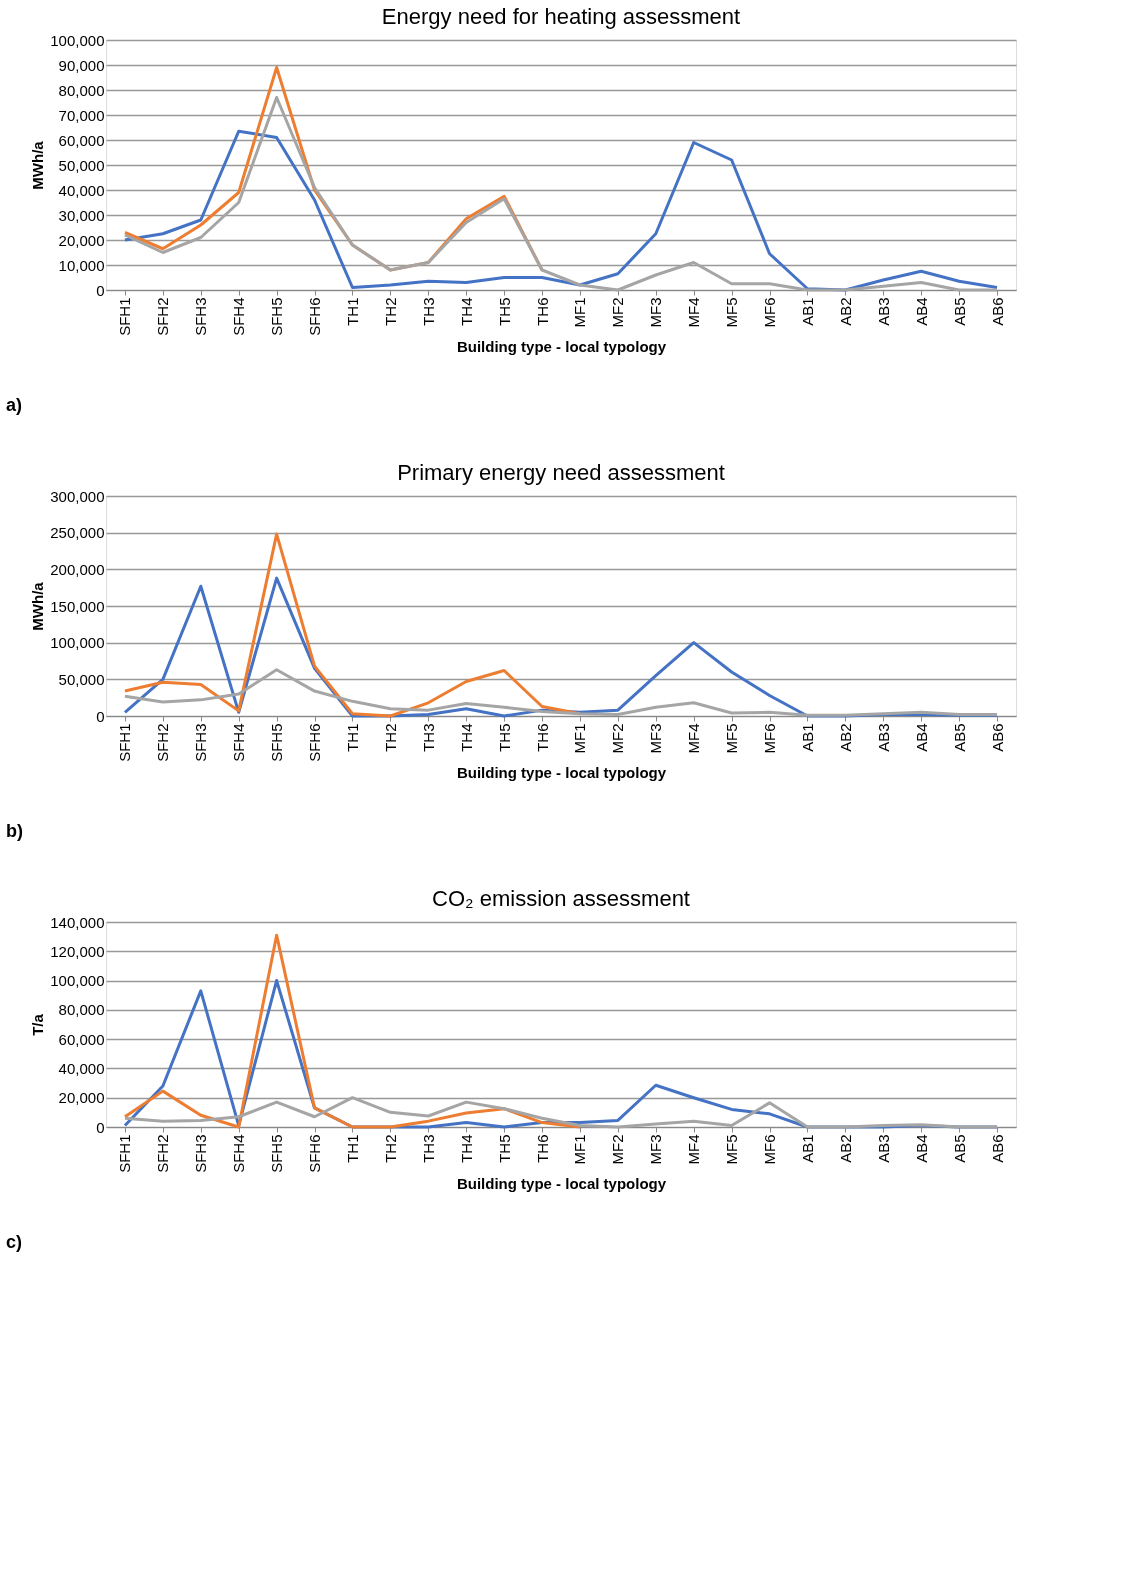 The height and width of the screenshot is (1571, 1148). What do you see at coordinates (81, 115) in the screenshot?
I see `y-tick-label: 70,000` at bounding box center [81, 115].